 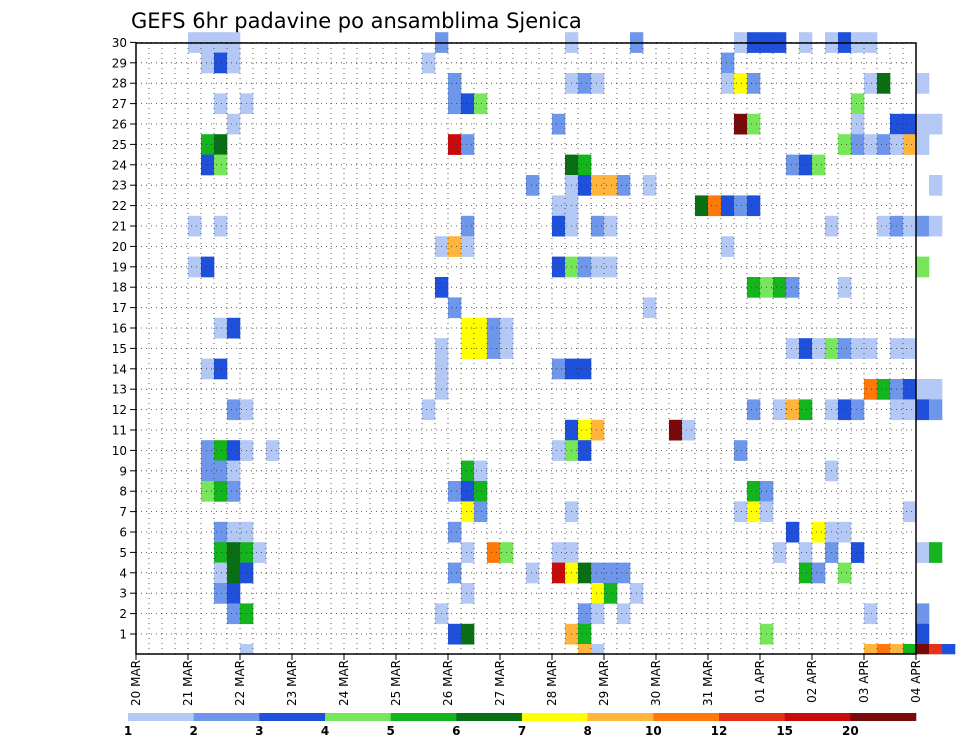 What do you see at coordinates (587, 731) in the screenshot?
I see `colorbar-label: 8` at bounding box center [587, 731].